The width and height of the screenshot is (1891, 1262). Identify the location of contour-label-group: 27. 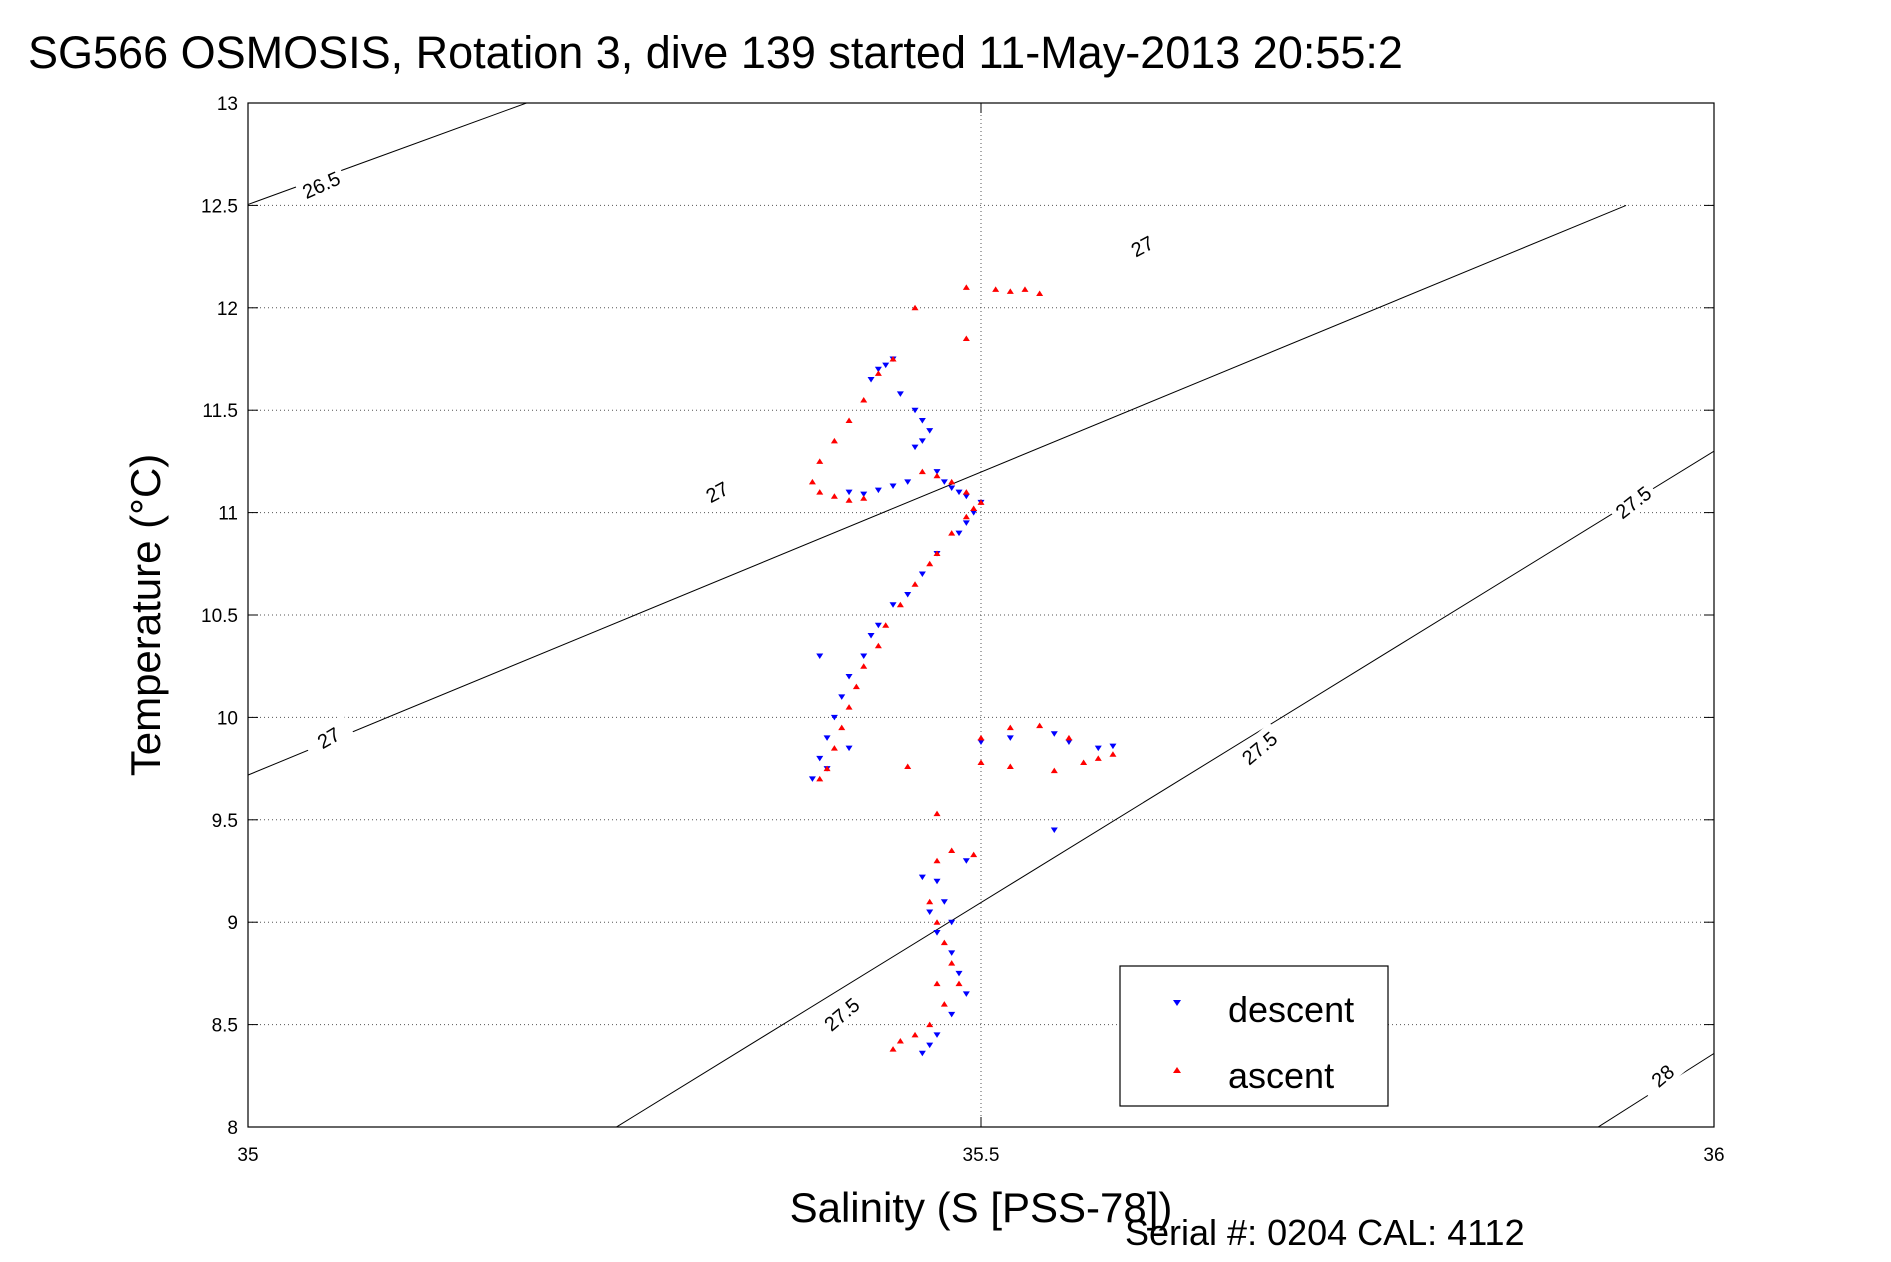
(328, 737).